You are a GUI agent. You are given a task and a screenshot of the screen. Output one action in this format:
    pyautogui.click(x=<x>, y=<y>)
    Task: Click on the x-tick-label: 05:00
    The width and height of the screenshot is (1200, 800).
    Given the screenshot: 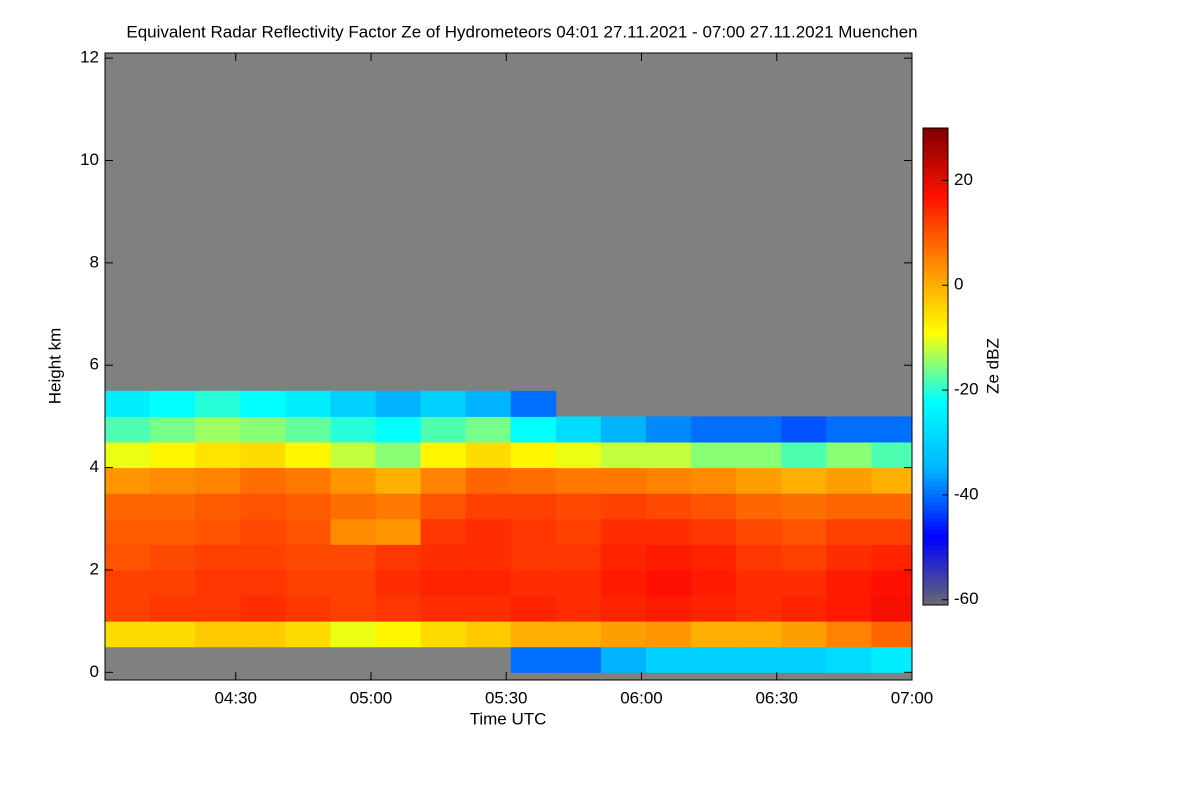 What is the action you would take?
    pyautogui.click(x=371, y=697)
    